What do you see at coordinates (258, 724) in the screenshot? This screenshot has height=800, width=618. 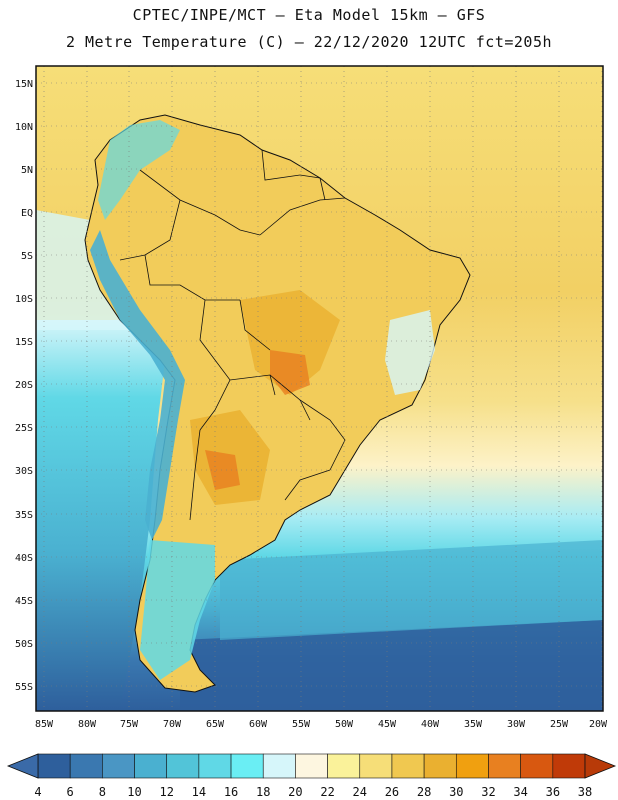 I see `lon-label: 60W` at bounding box center [258, 724].